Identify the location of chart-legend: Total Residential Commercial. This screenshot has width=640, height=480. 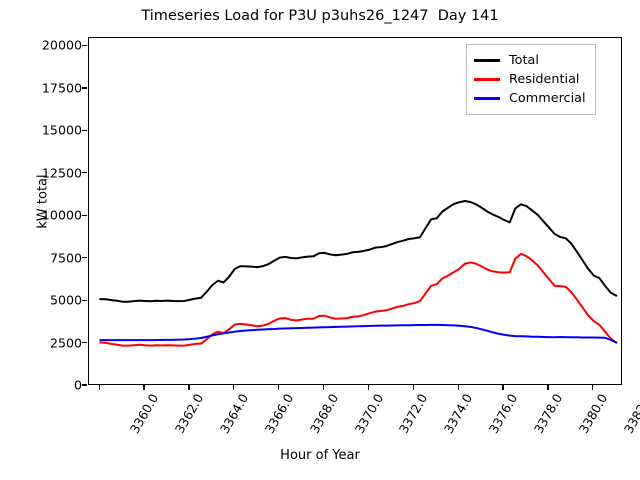
(531, 79).